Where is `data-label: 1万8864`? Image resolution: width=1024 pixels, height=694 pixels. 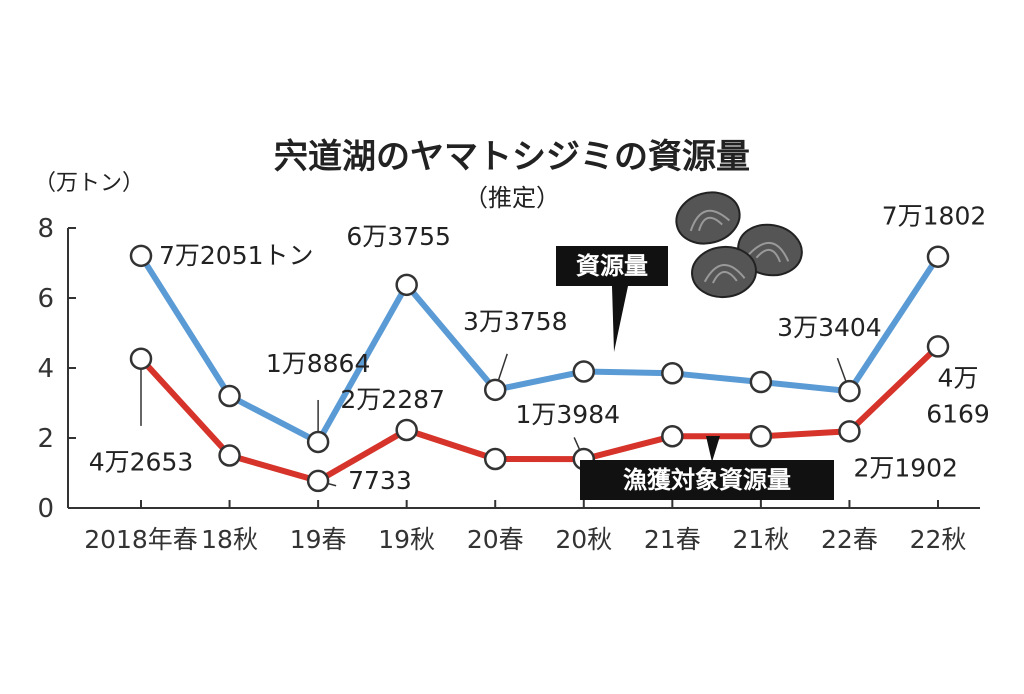
data-label: 1万8864 is located at coordinates (318, 363).